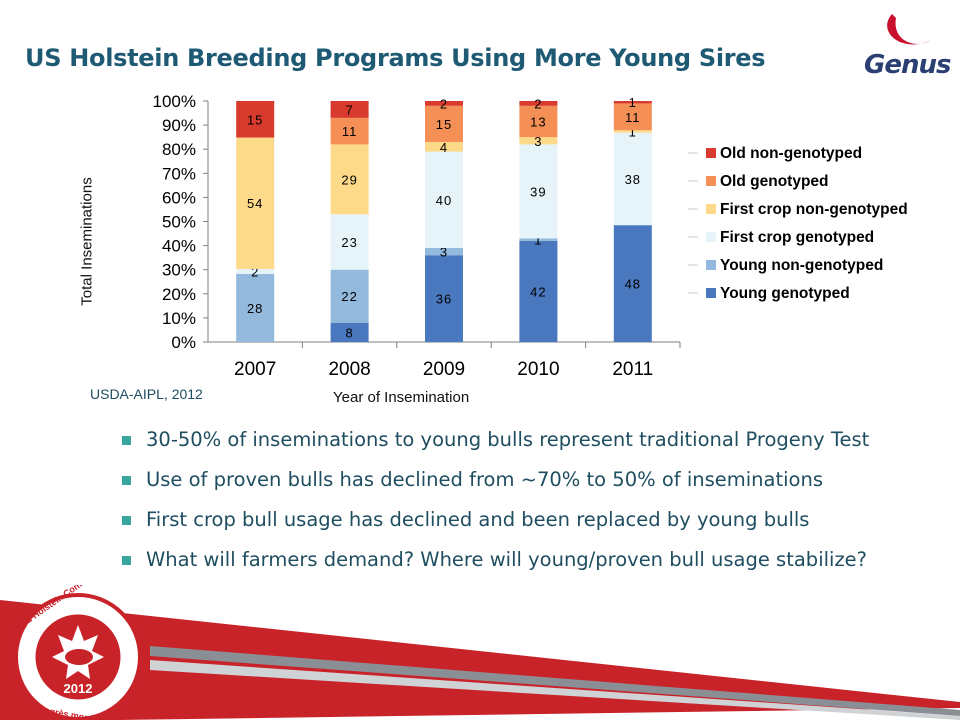 This screenshot has height=720, width=960. I want to click on data-label: 54, so click(255, 203).